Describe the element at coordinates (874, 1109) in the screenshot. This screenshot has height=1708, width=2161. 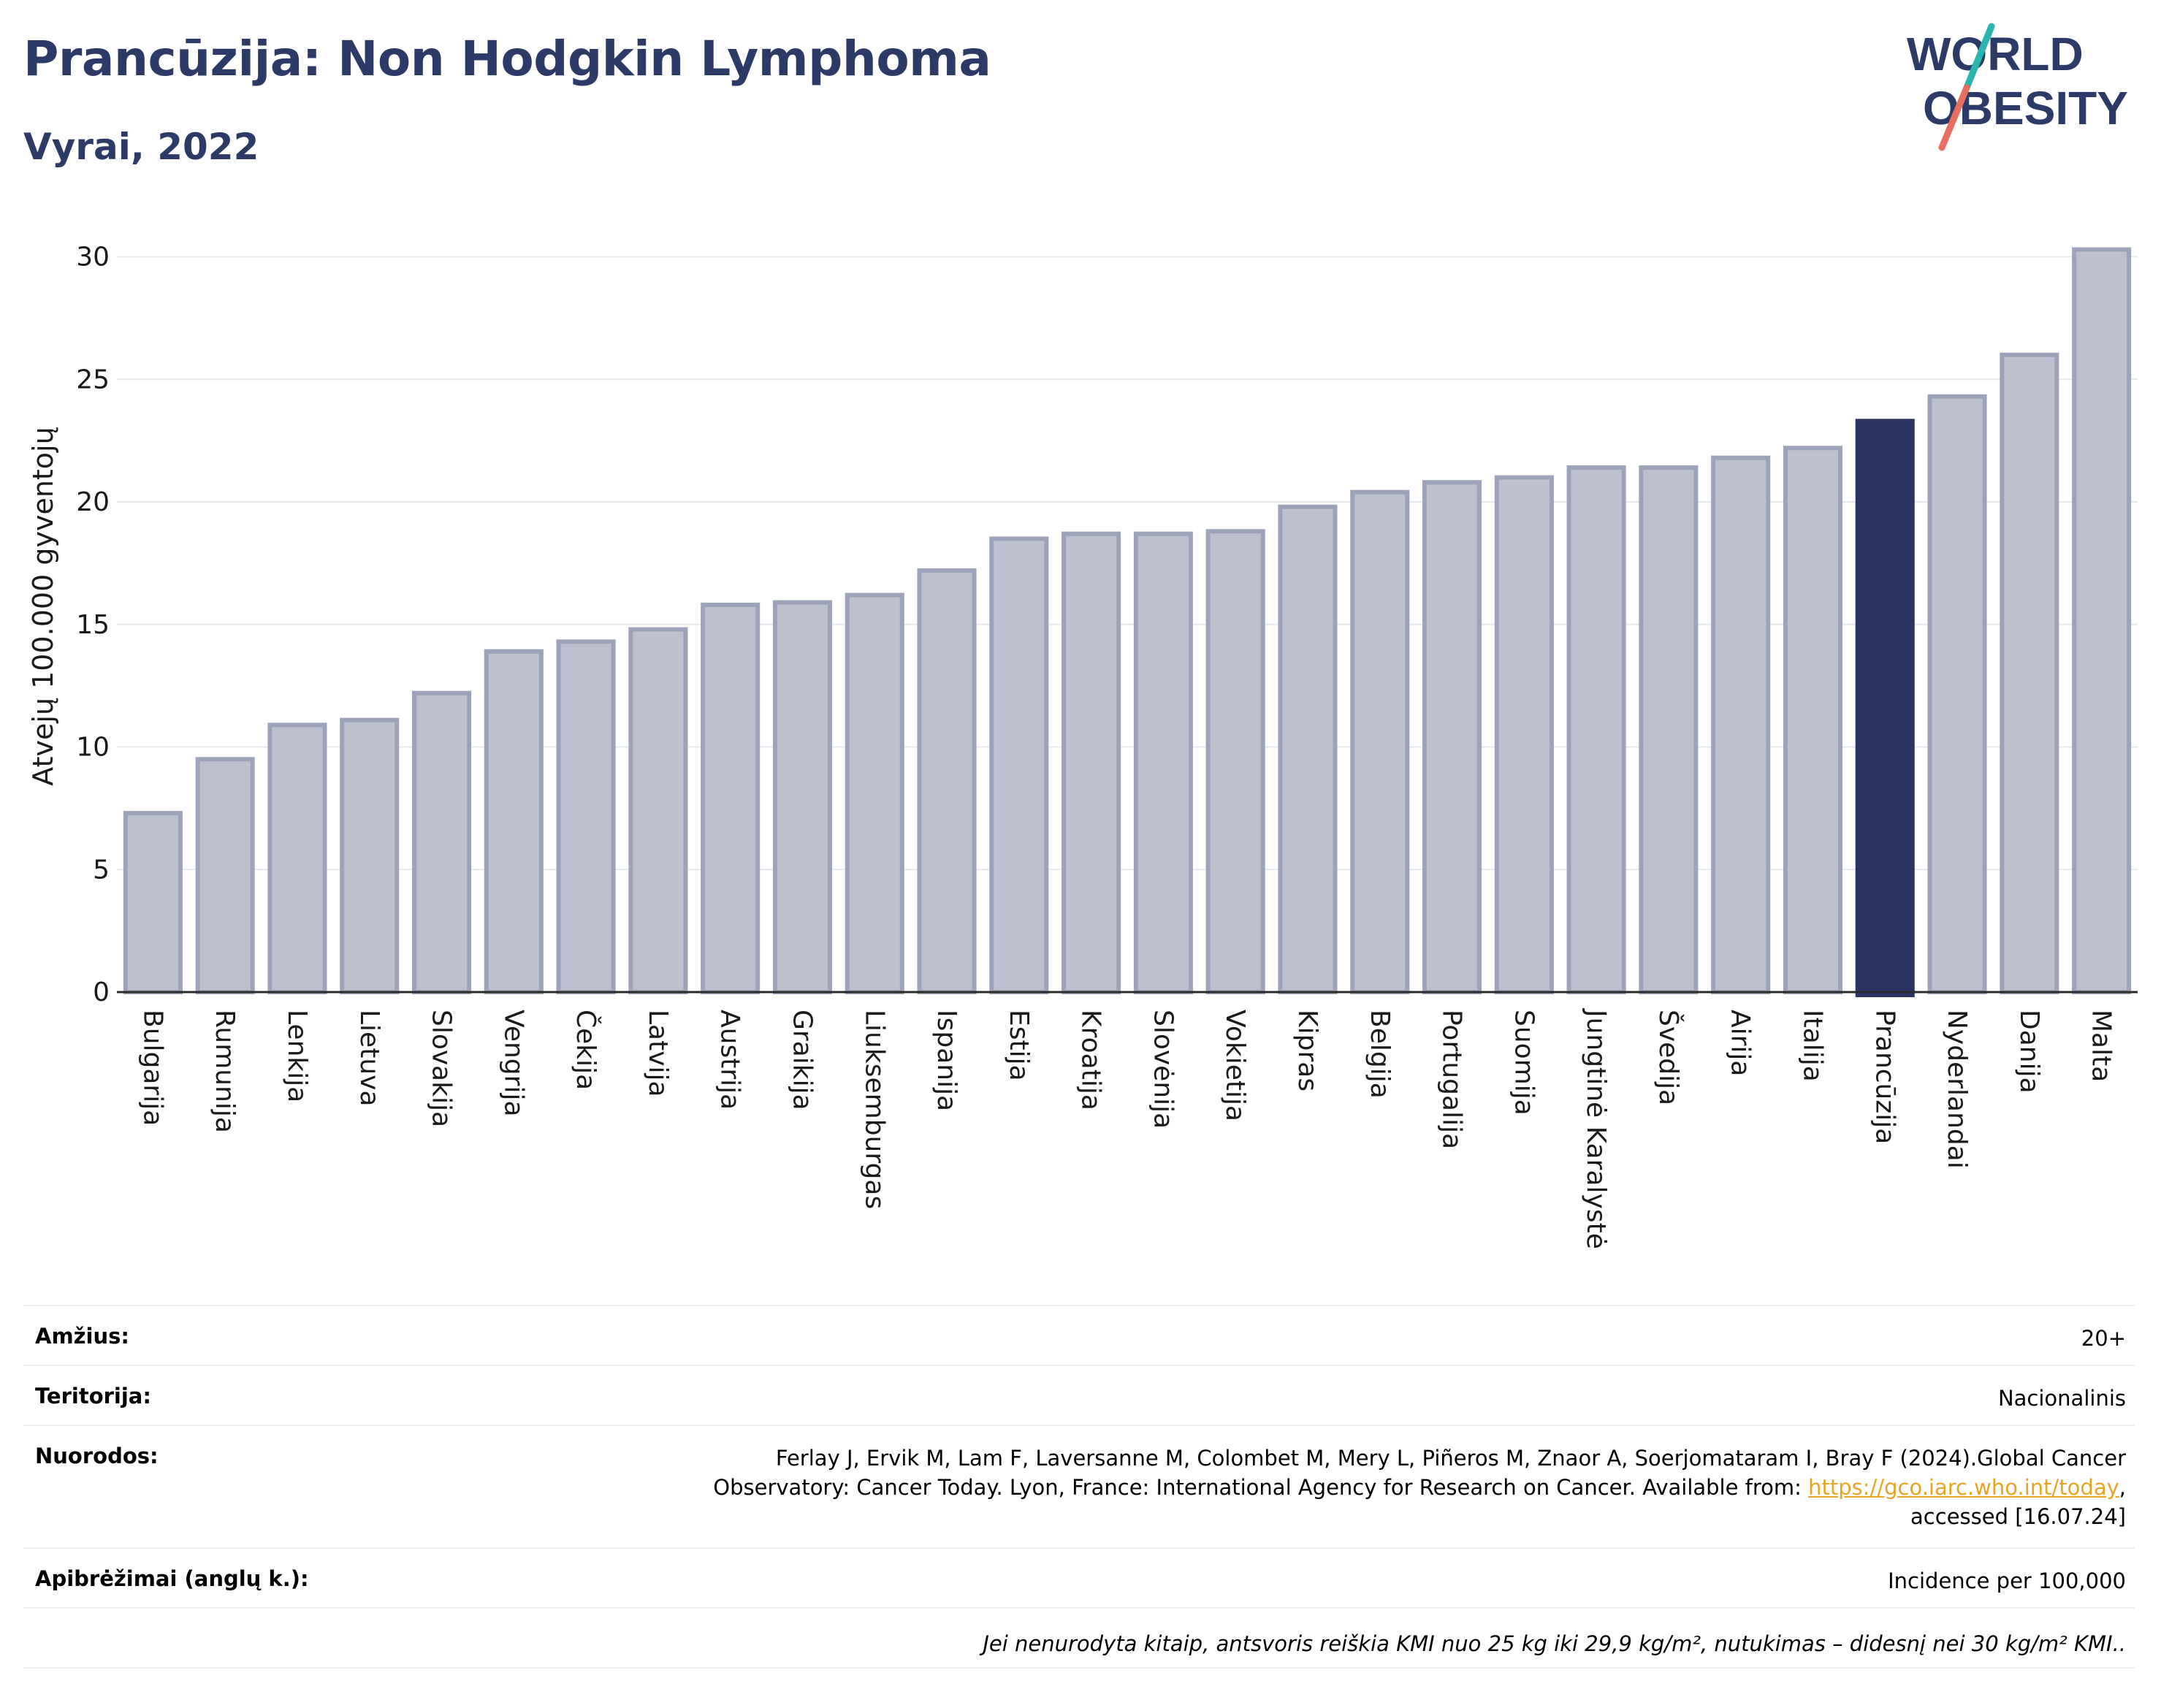
I see `x-tick-label: Liuksemburgas` at that location.